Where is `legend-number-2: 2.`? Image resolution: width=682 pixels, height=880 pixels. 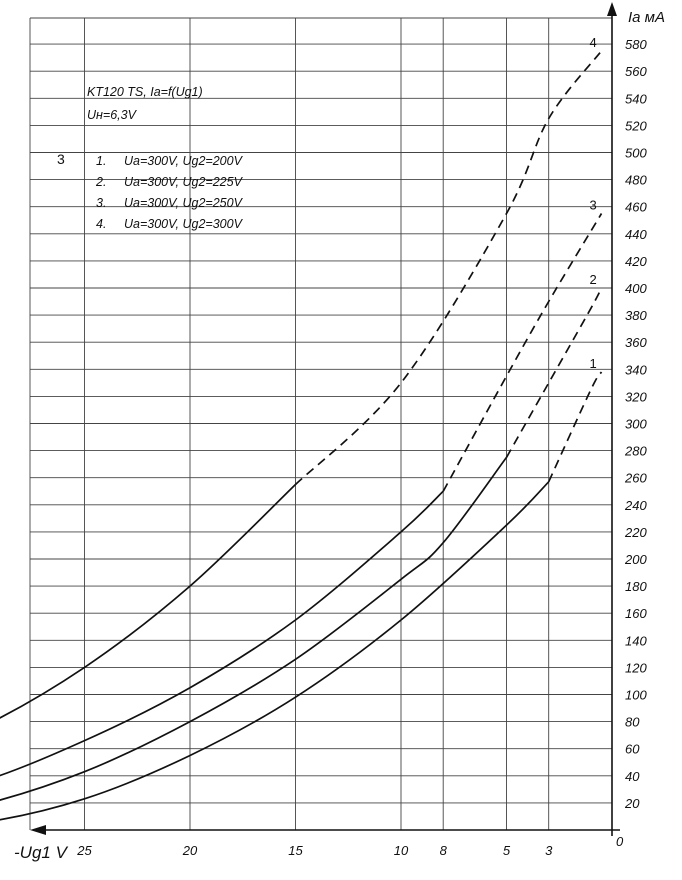 legend-number-2: 2. is located at coordinates (100, 182).